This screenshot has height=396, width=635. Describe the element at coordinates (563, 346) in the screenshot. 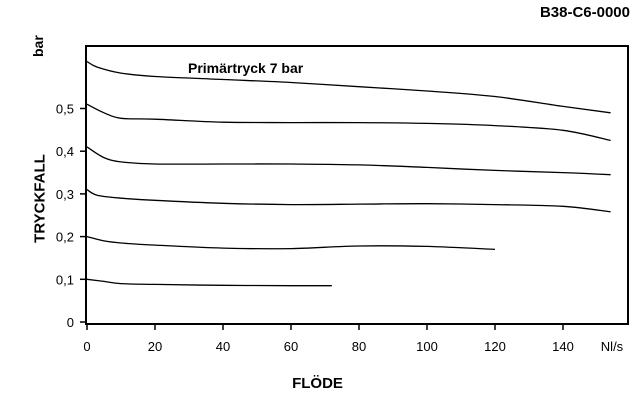

I see `x-tick-label-7: 140` at that location.